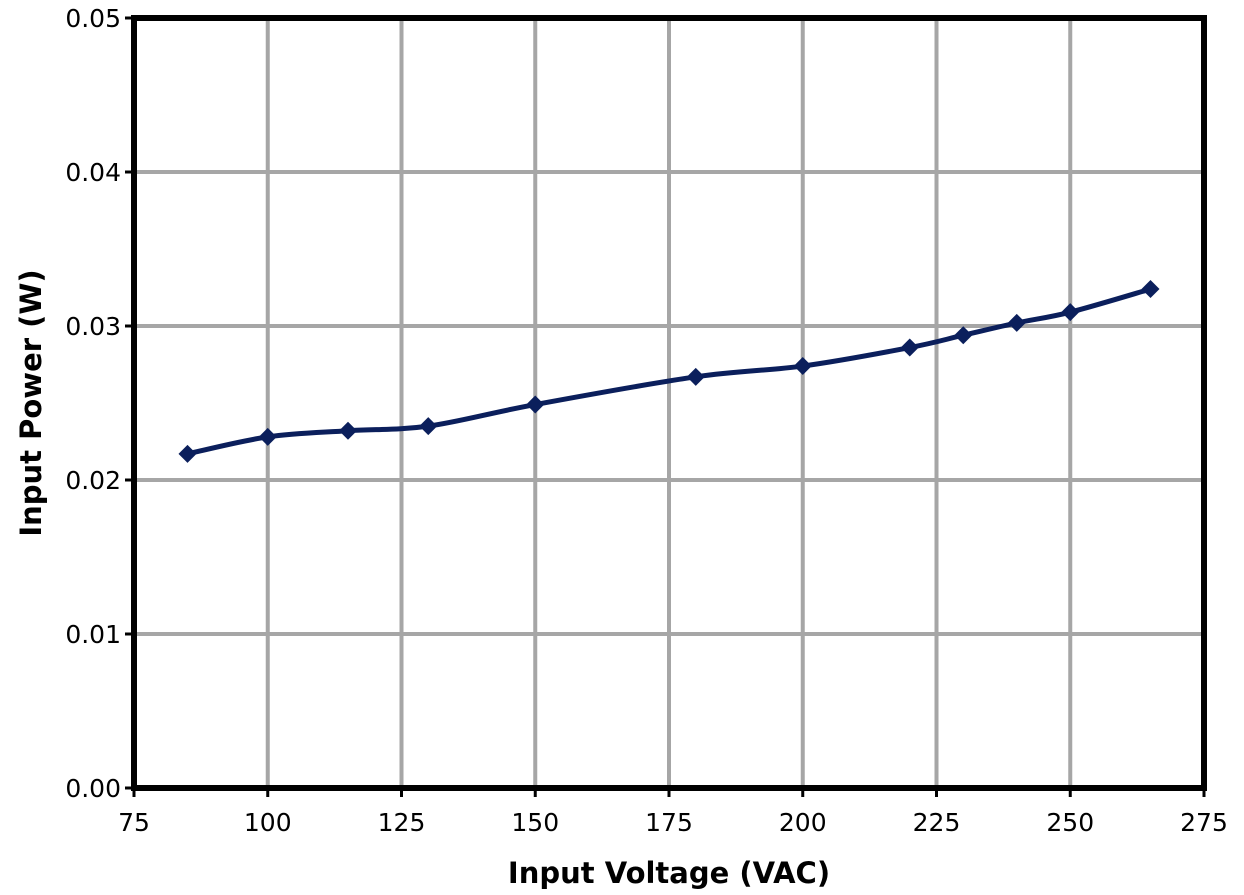 This screenshot has width=1244, height=895. What do you see at coordinates (669, 822) in the screenshot?
I see `x-tick-label: 175` at bounding box center [669, 822].